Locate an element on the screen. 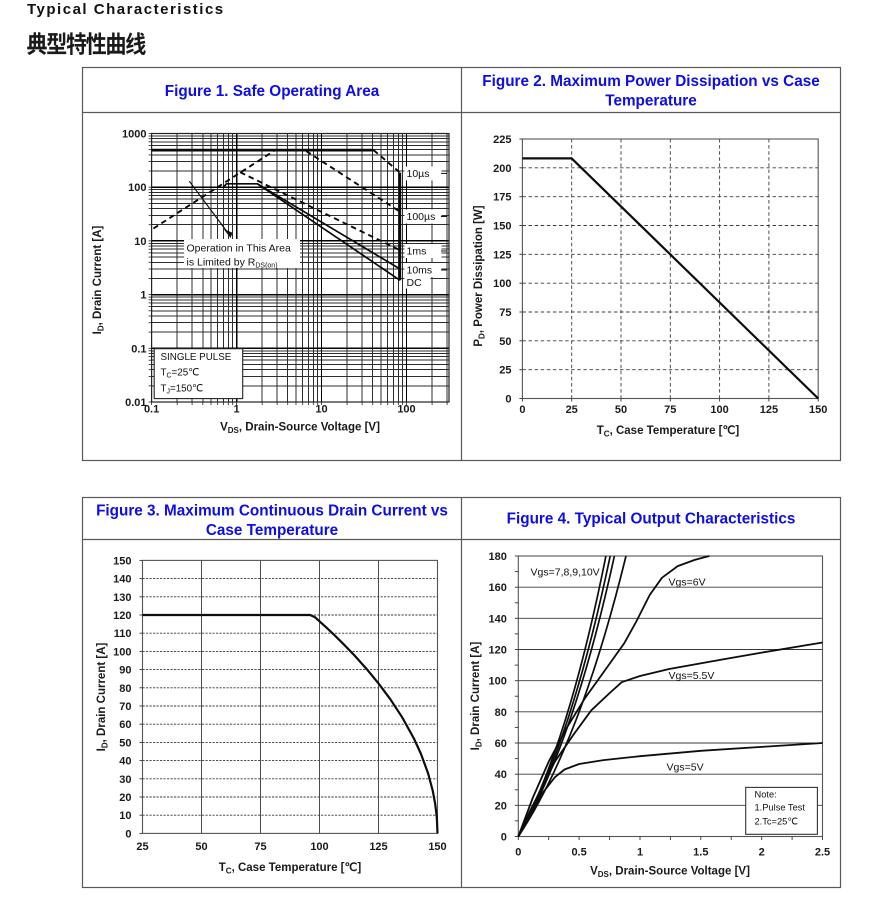  svg-text: 30 is located at coordinates (125, 780).